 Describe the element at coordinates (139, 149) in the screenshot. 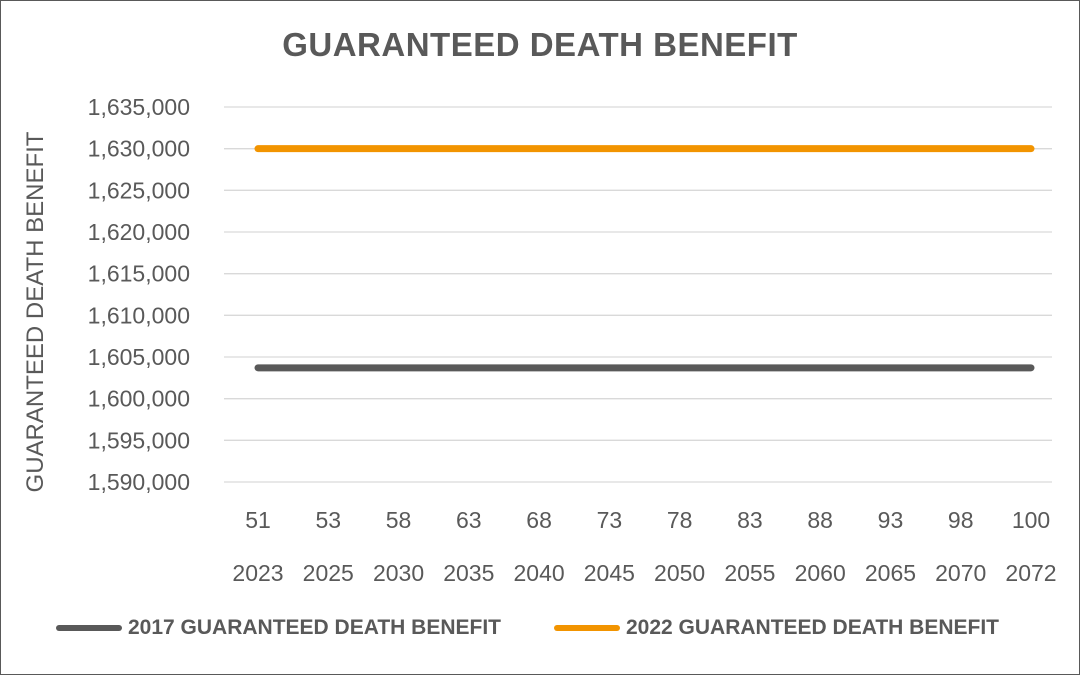

I see `y-tick-label: 1,630,000` at that location.